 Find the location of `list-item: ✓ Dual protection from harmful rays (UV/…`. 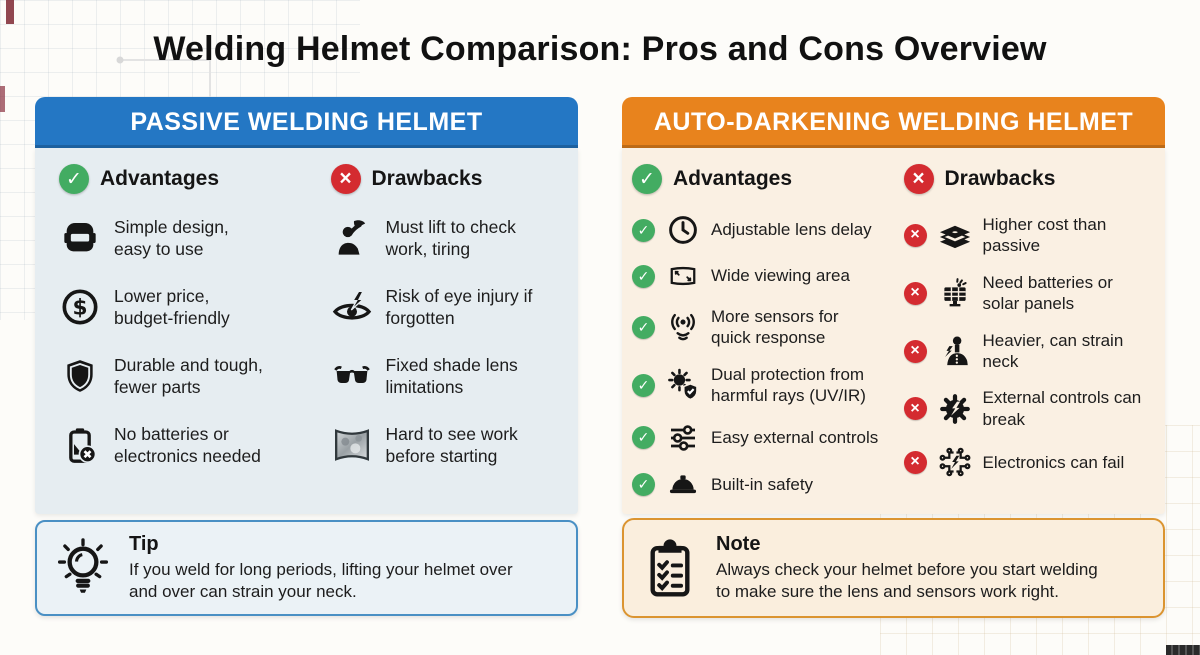

list-item: ✓ Dual protection from harmful rays (UV/… is located at coordinates (761, 385).